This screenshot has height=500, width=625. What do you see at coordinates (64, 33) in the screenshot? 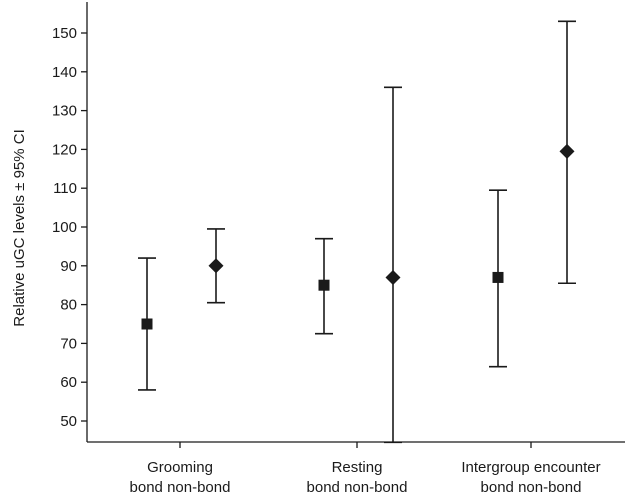
I see `y-tick-label: 150` at bounding box center [64, 33].